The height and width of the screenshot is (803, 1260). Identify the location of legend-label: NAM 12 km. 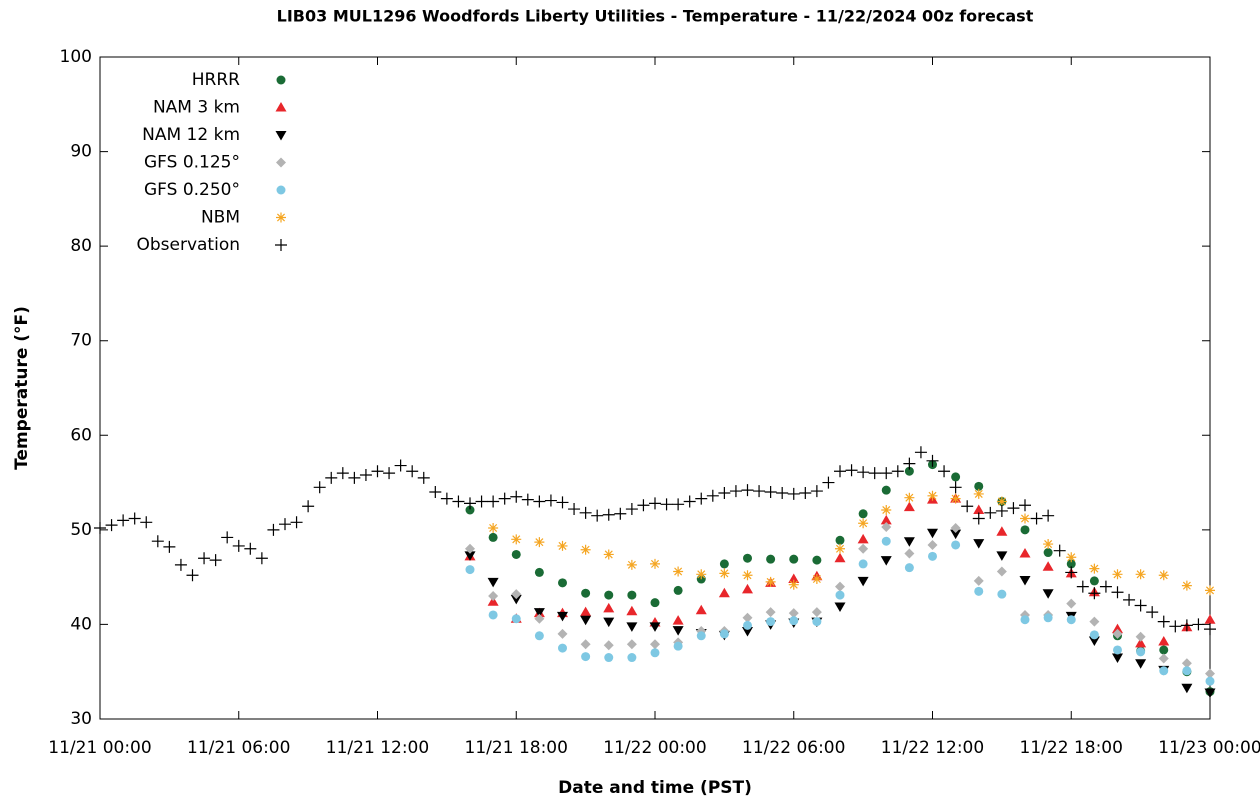
(191, 135).